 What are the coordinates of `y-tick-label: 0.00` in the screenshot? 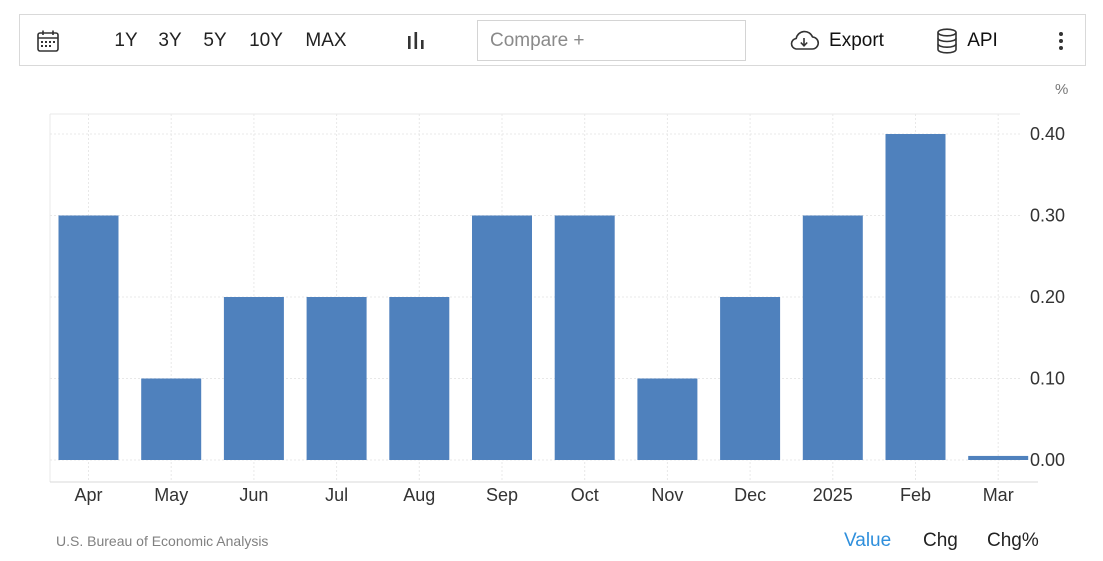 It's located at (1047, 460).